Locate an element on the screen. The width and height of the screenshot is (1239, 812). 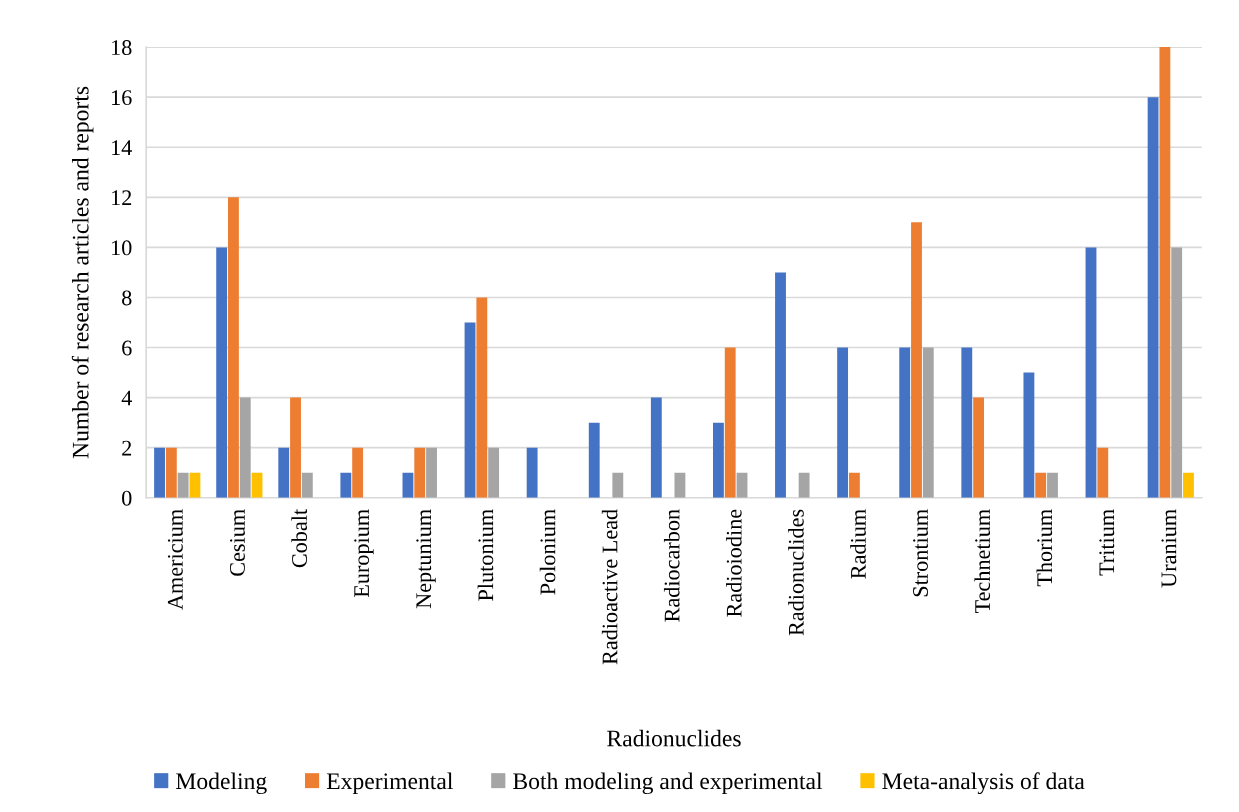
x-tick-label: Cesium is located at coordinates (237, 542).